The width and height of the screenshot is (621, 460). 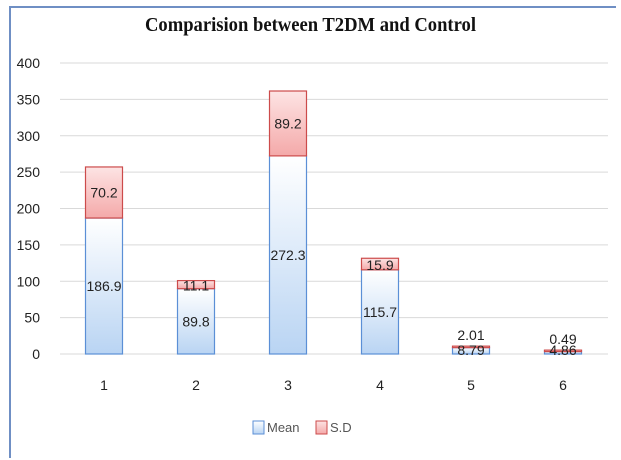 I want to click on data-label-mean: 89.8, so click(x=195, y=321).